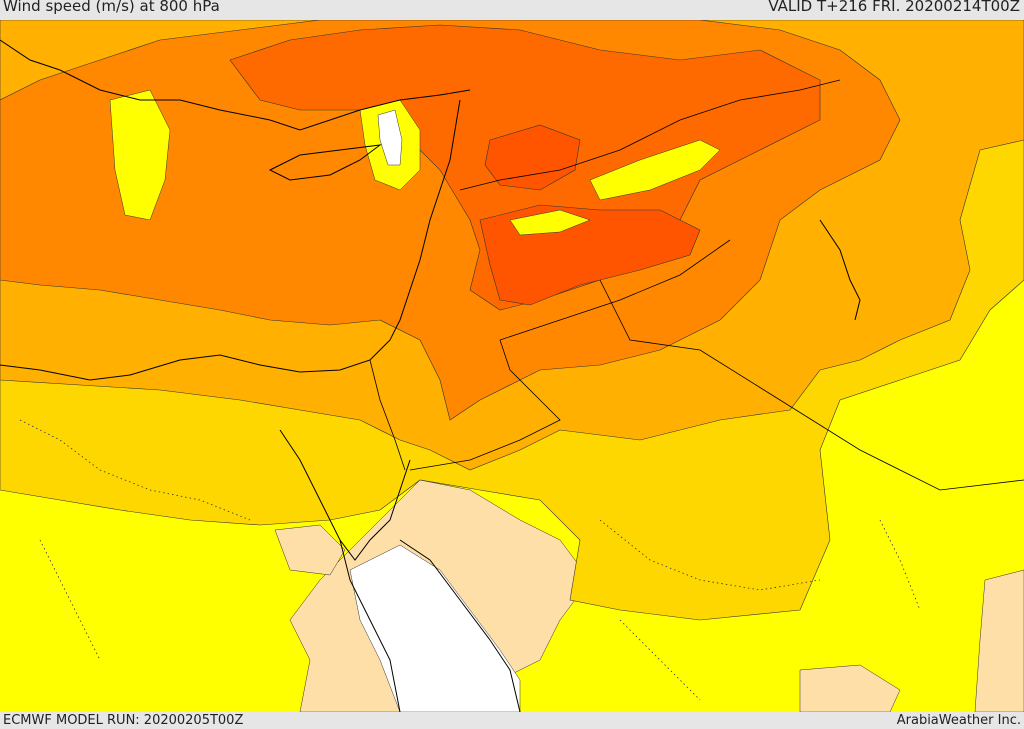 The image size is (1024, 729). What do you see at coordinates (235, 85) in the screenshot?
I see `coastline-turkey` at bounding box center [235, 85].